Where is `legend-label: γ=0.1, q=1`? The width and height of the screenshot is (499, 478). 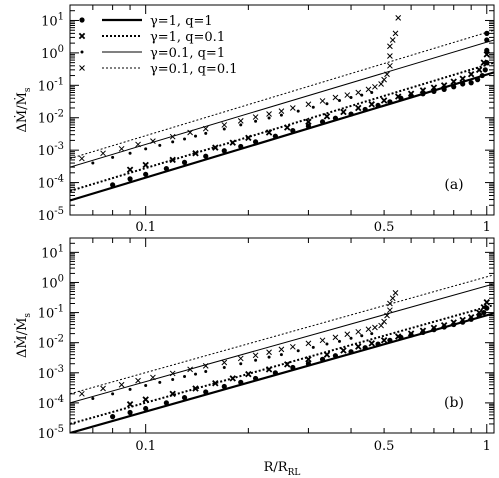 legend-label: γ=0.1, q=1 is located at coordinates (187, 53).